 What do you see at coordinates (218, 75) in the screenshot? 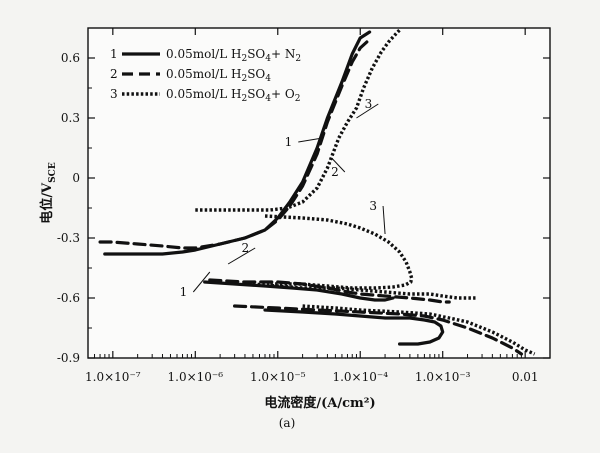
I see `legend-label: 0.05mol/L H2SO4` at bounding box center [218, 75].